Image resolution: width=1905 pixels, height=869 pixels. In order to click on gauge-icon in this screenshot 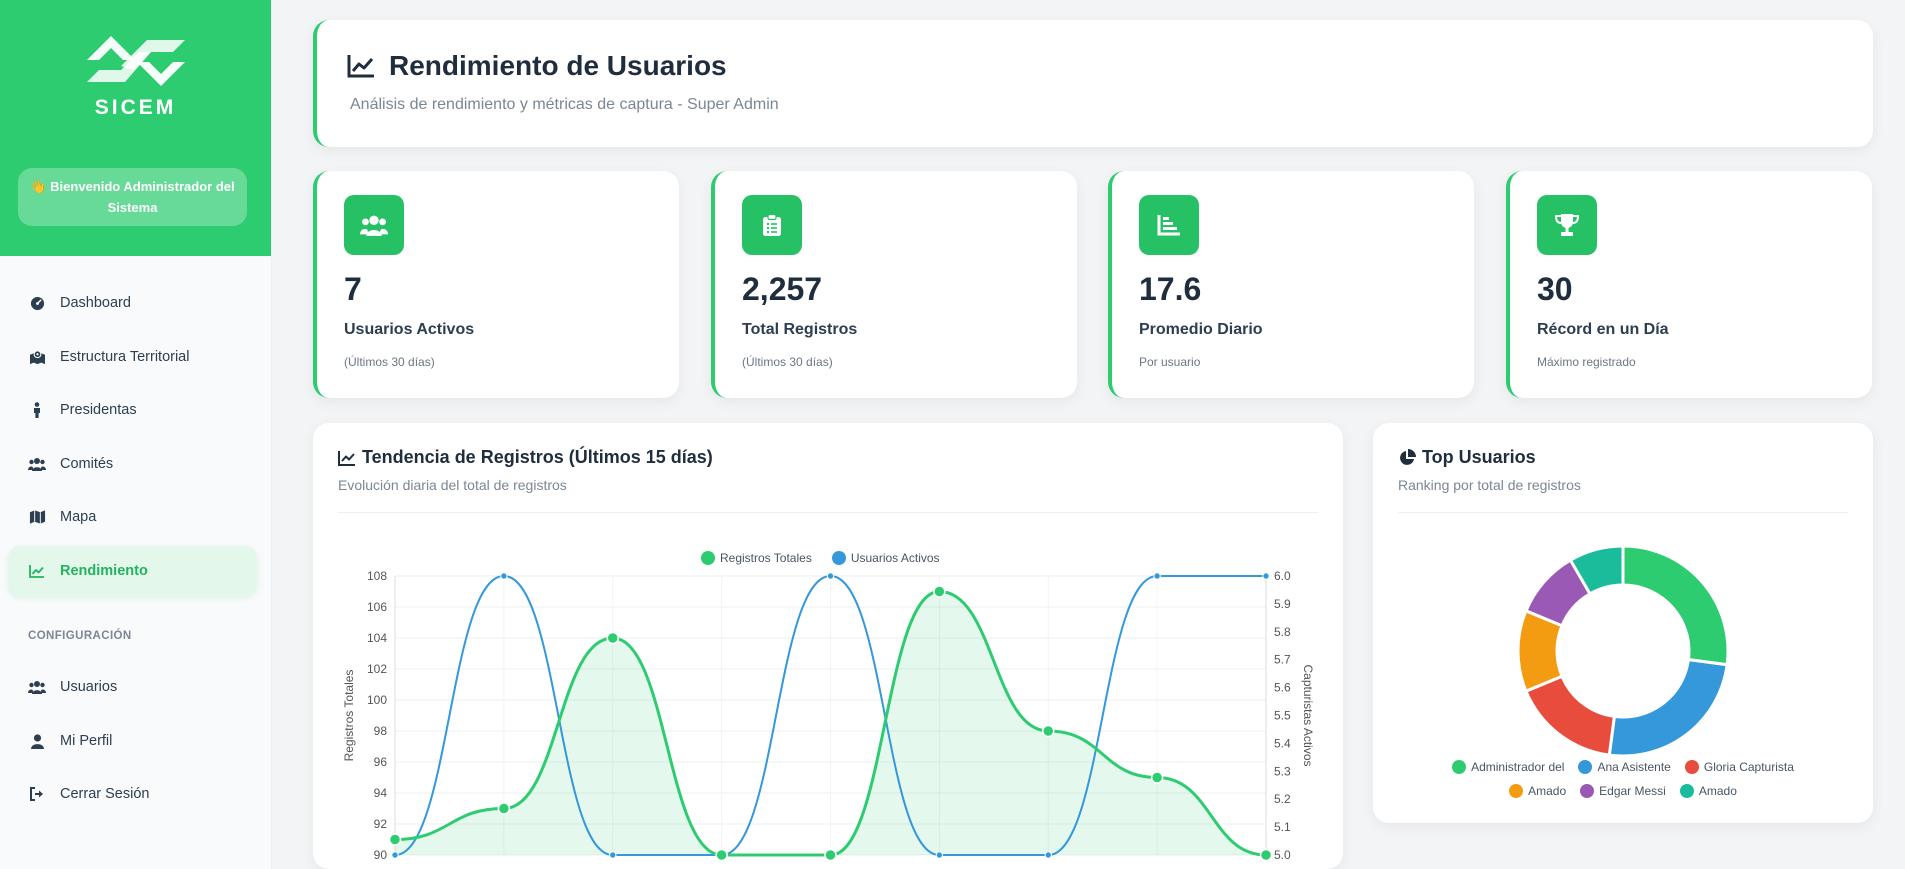, I will do `click(37, 303)`.